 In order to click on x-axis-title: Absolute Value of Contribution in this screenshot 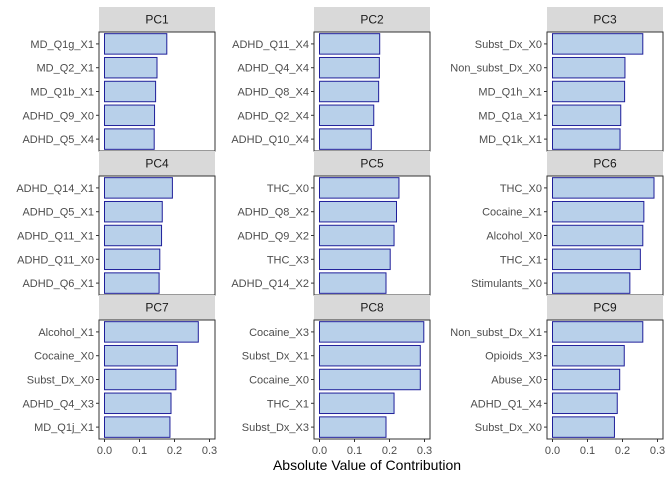, I will do `click(367, 465)`.